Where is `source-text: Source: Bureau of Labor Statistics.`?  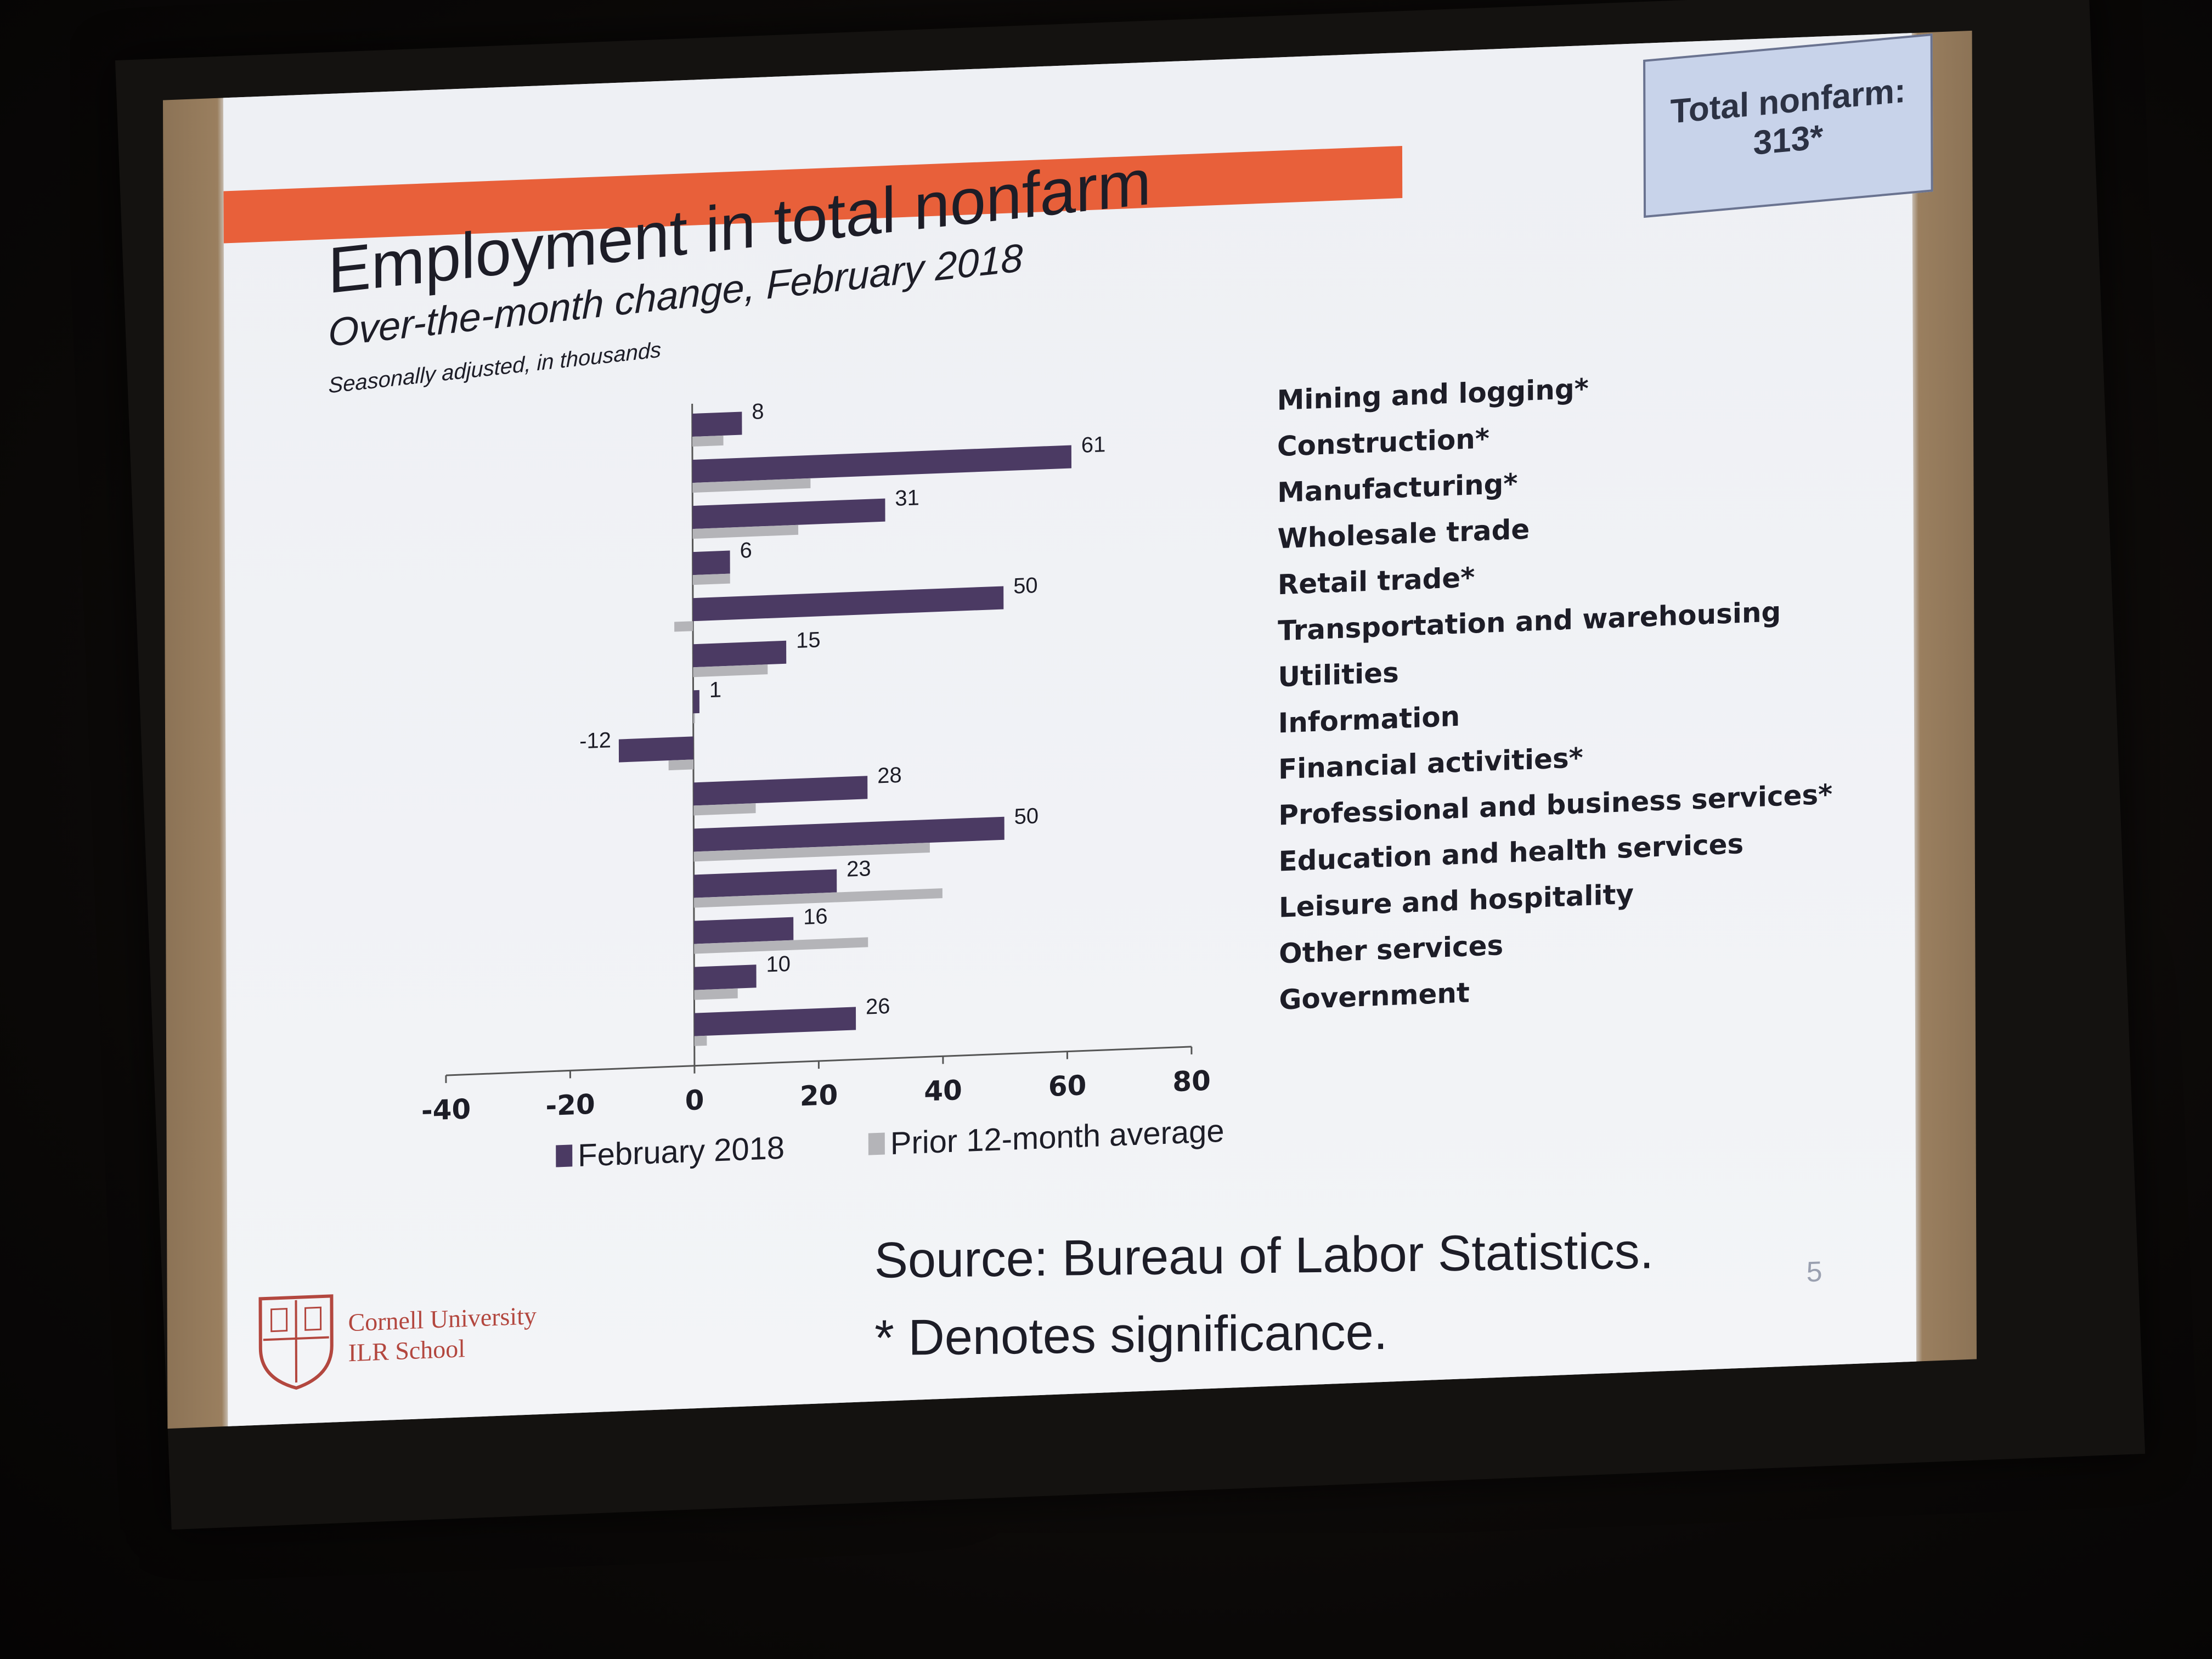
source-text: Source: Bureau of Labor Statistics. is located at coordinates (1264, 1256).